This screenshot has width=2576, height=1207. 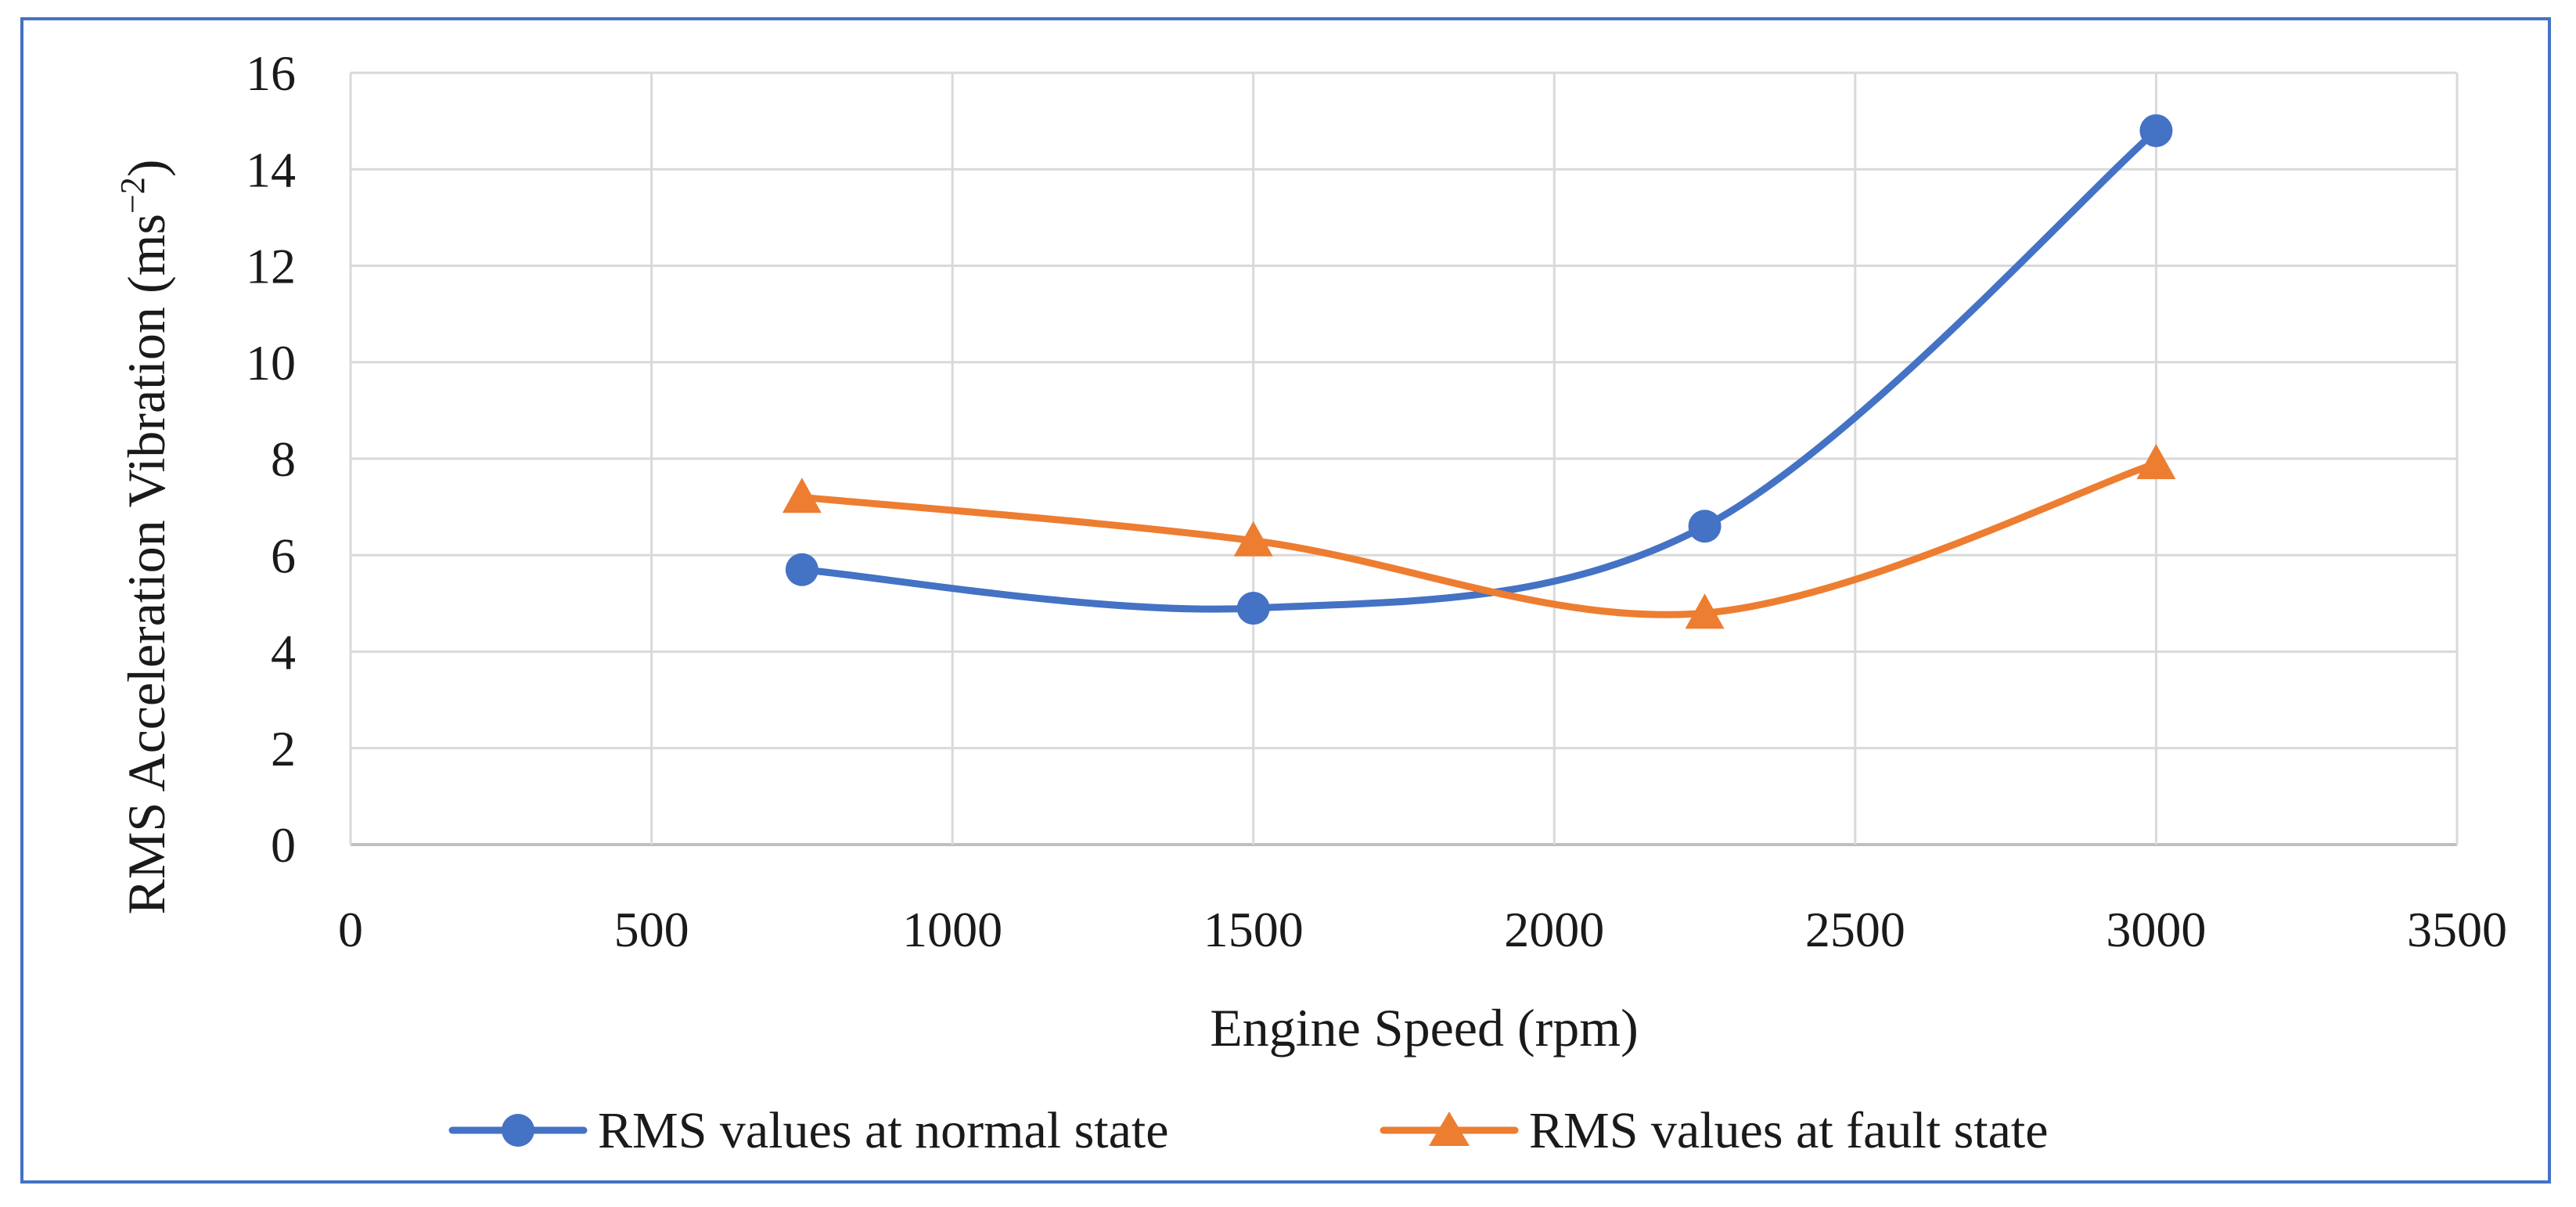 I want to click on x-tick-label-2000: 2000, so click(x=1554, y=929).